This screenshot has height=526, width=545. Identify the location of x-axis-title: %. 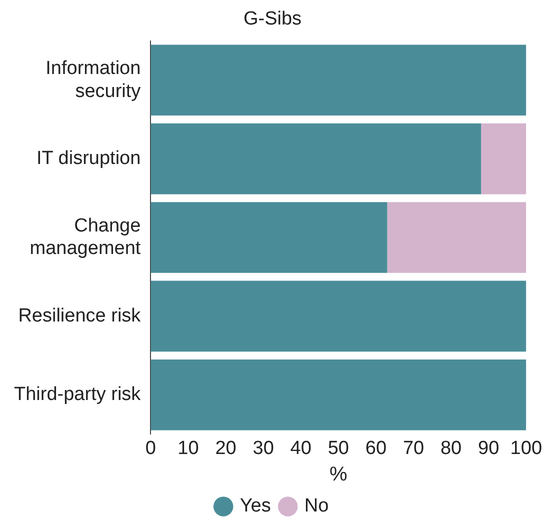
(339, 475).